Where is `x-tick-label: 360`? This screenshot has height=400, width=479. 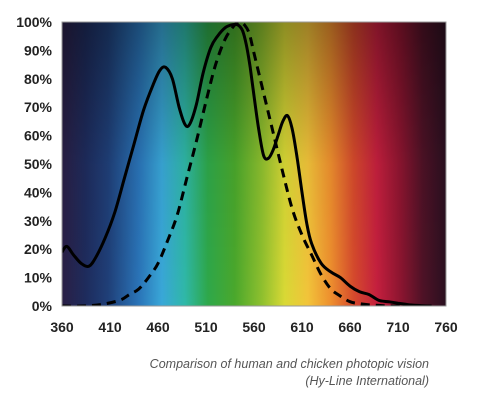 x-tick-label: 360 is located at coordinates (62, 327).